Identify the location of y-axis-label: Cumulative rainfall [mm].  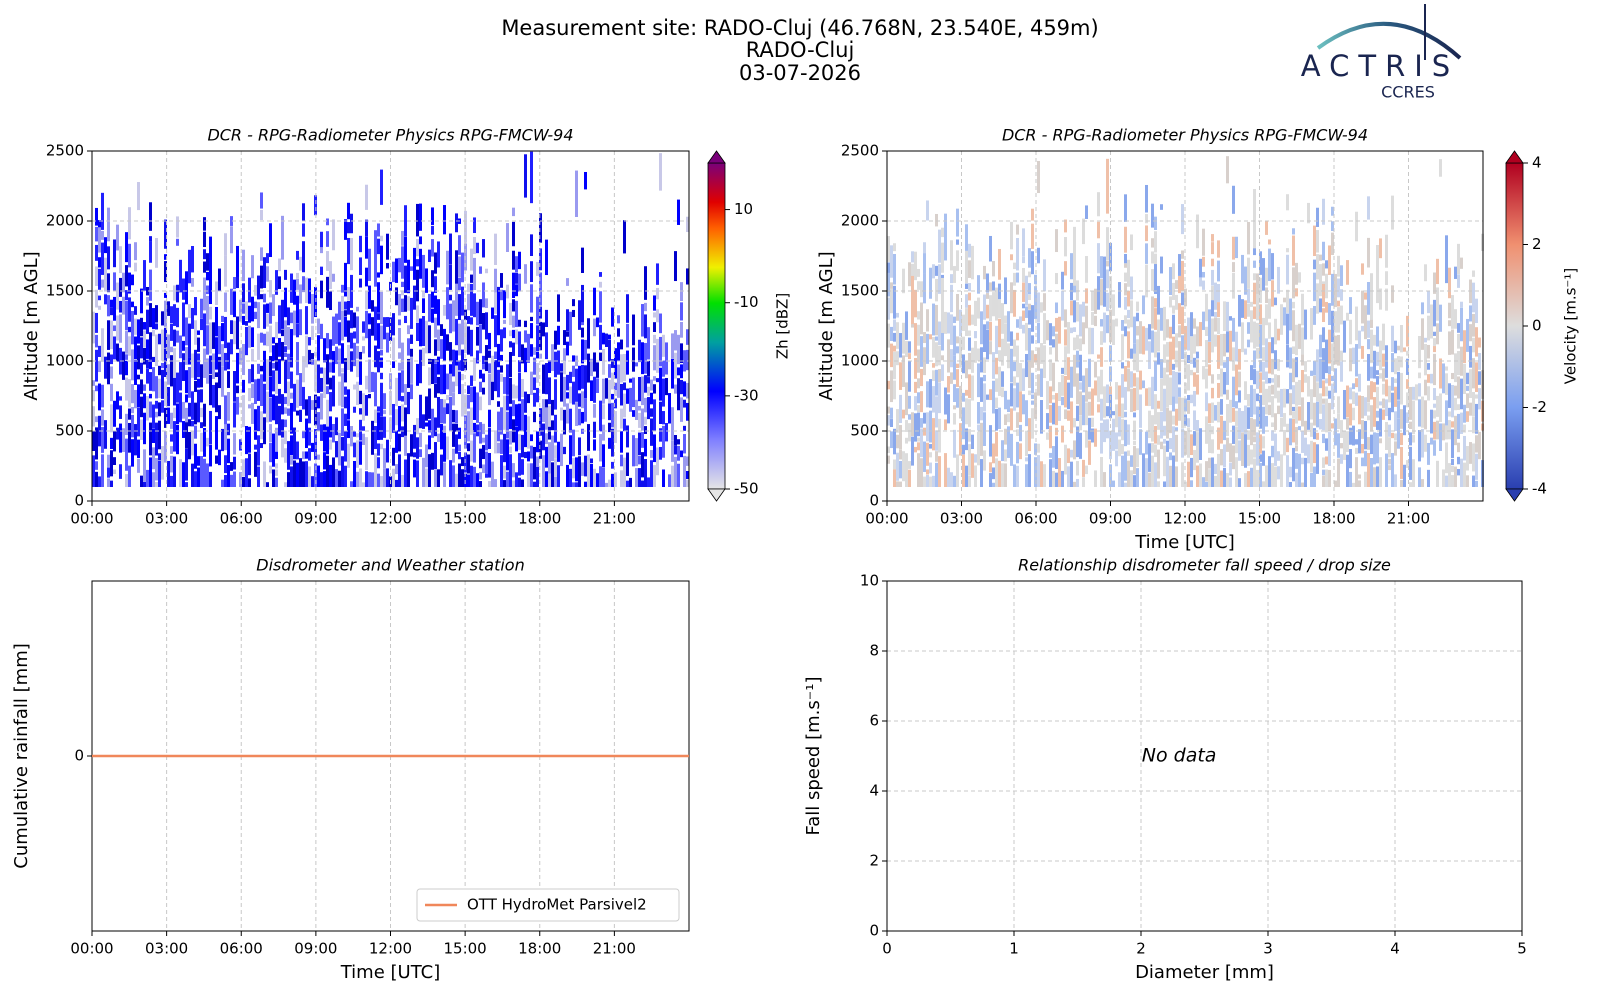
(21, 756).